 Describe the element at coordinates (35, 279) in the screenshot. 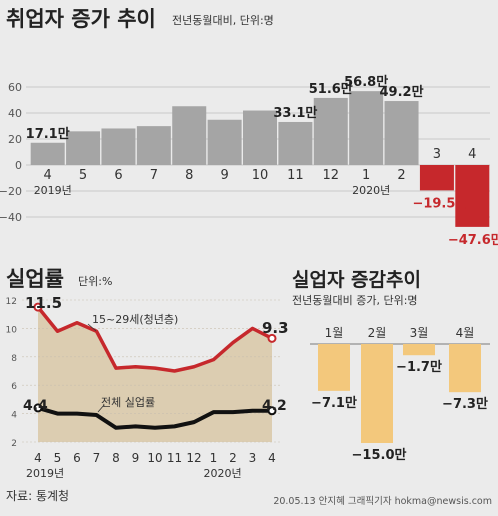

I see `unemployment-title: 실업률` at that location.